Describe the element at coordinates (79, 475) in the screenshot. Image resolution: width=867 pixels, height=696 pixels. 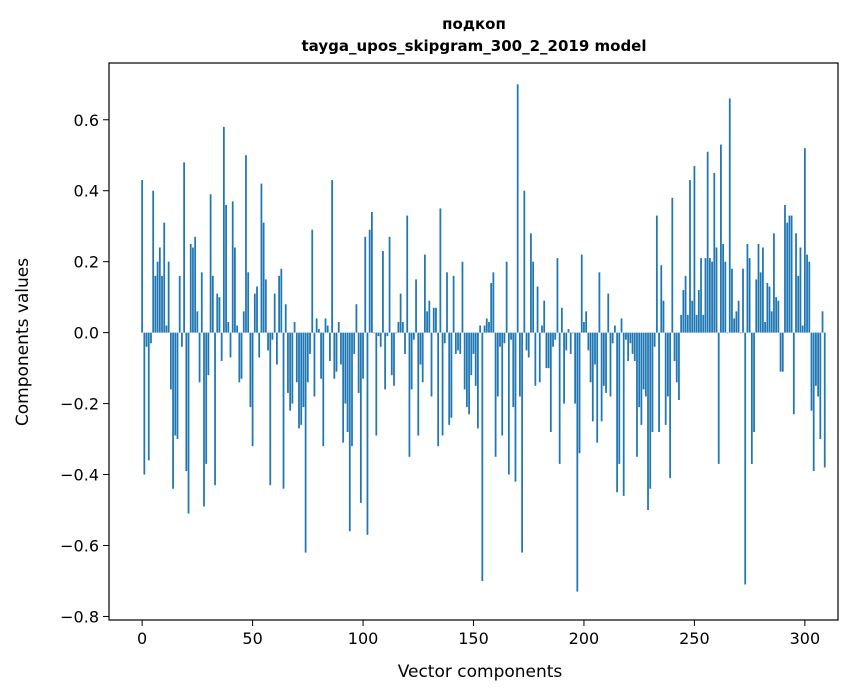
I see `y-tick-label: −0.4` at that location.